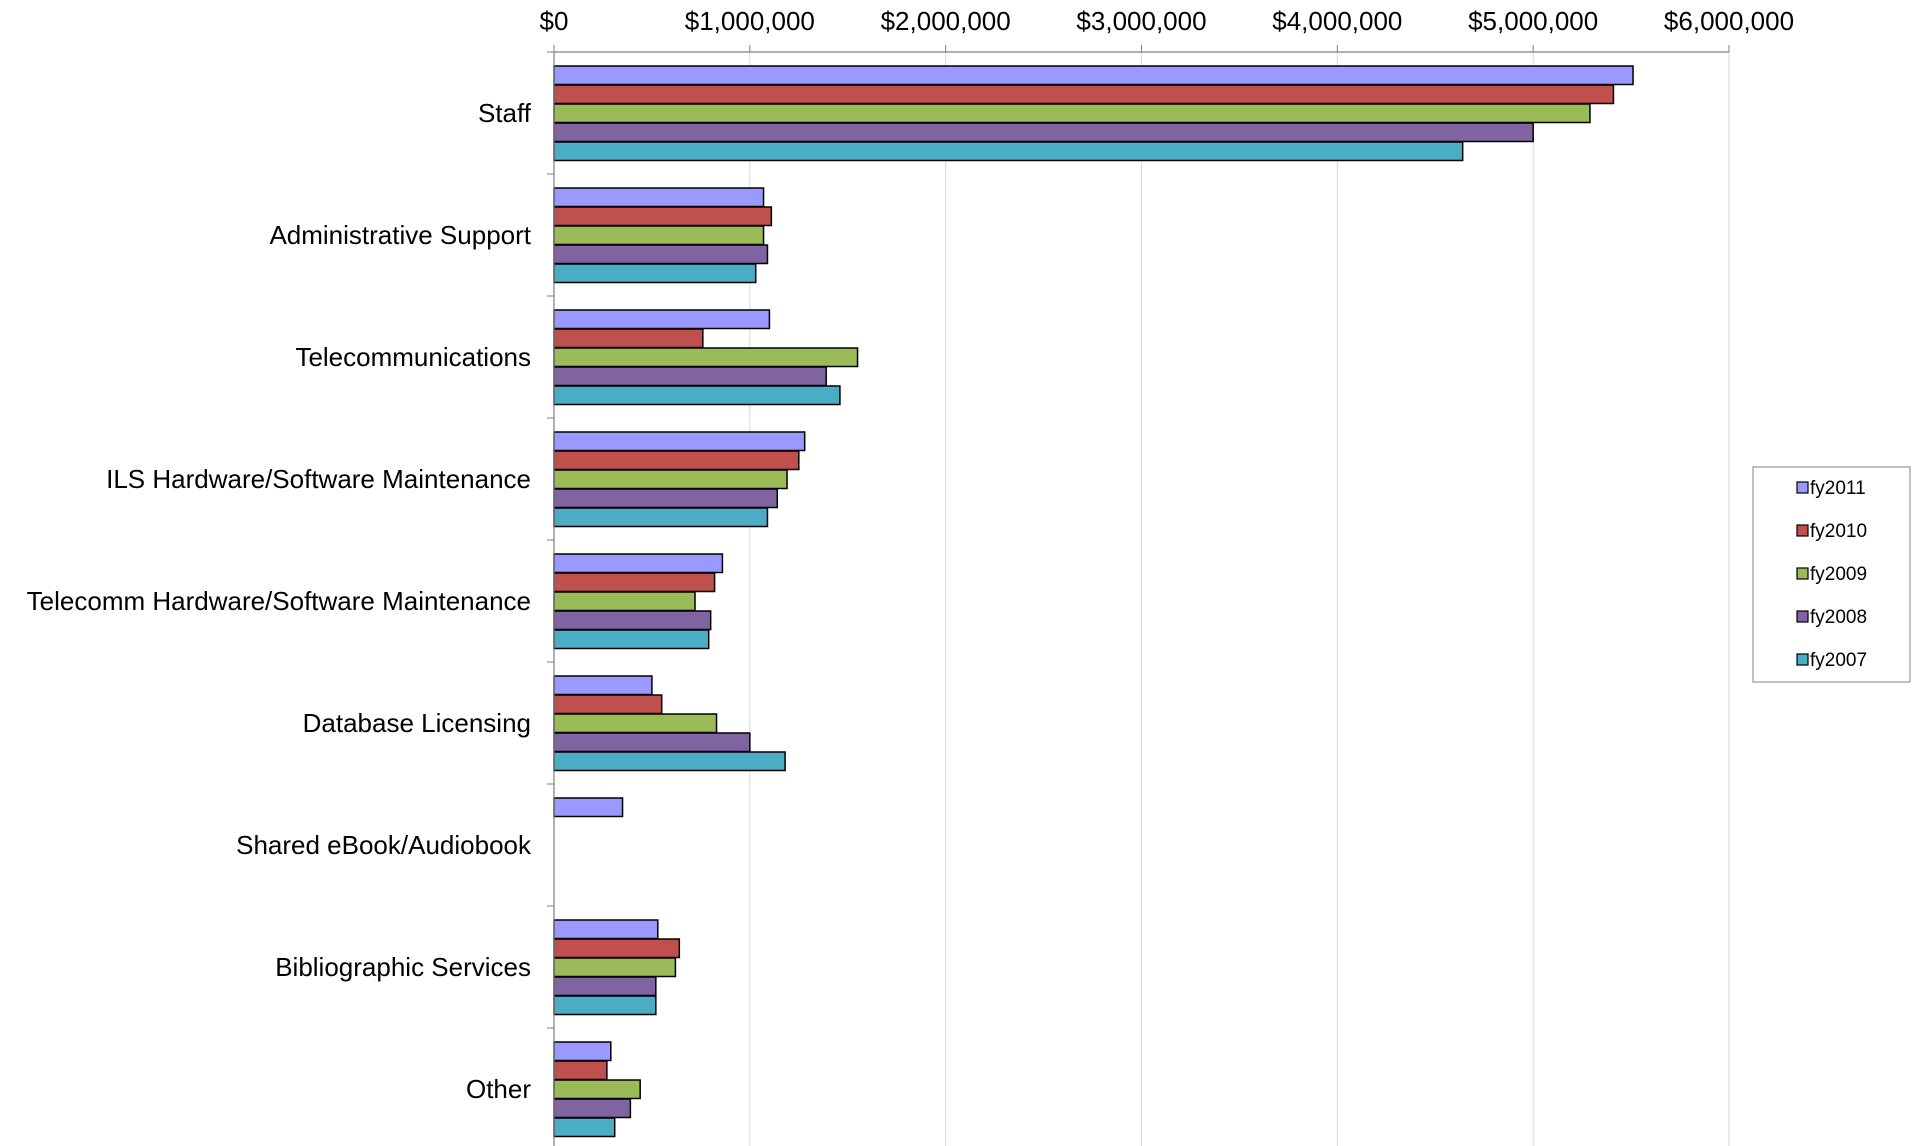 The image size is (1917, 1146). What do you see at coordinates (1838, 660) in the screenshot?
I see `legend-label: fy2007` at bounding box center [1838, 660].